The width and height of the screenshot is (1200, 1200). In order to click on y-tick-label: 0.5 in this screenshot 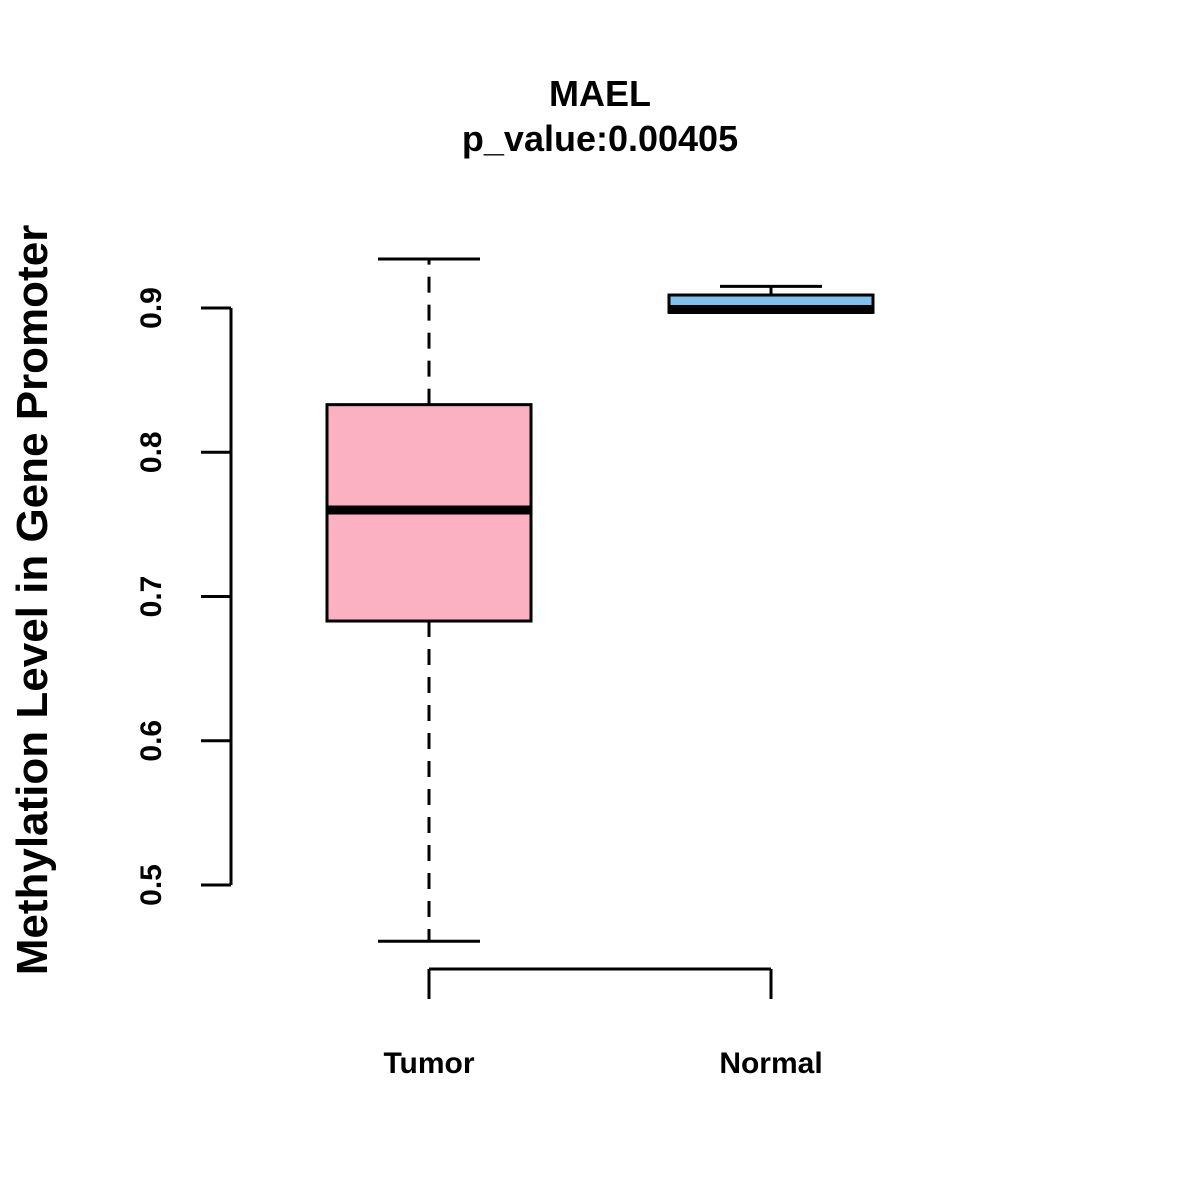, I will do `click(151, 885)`.